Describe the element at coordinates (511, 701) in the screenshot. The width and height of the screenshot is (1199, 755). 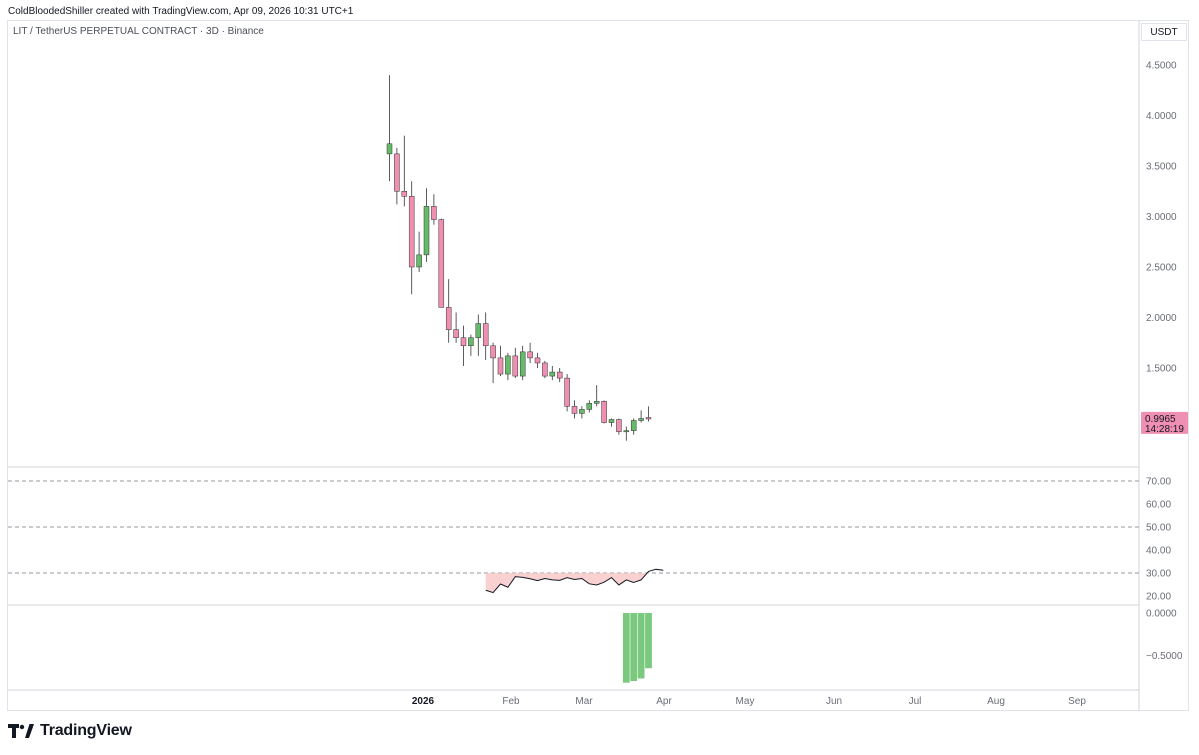
I see `time-tick-label: Feb` at that location.